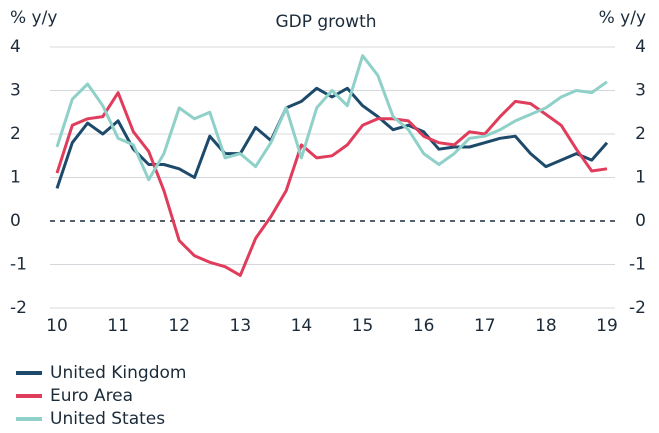 This screenshot has height=433, width=659. Describe the element at coordinates (18, 308) in the screenshot. I see `y-tick-label: -2` at that location.